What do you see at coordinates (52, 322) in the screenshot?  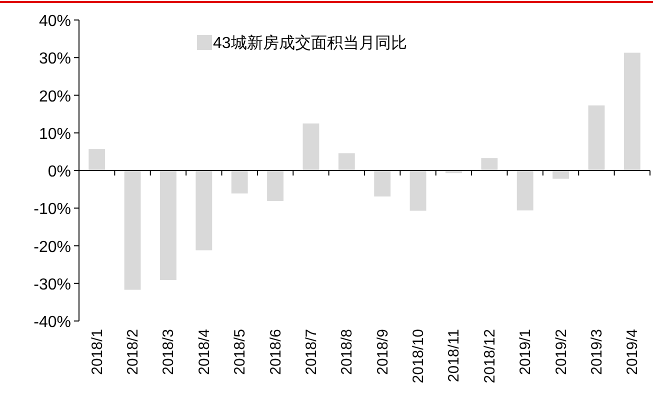 I see `y-tick-label: -40%` at bounding box center [52, 322].